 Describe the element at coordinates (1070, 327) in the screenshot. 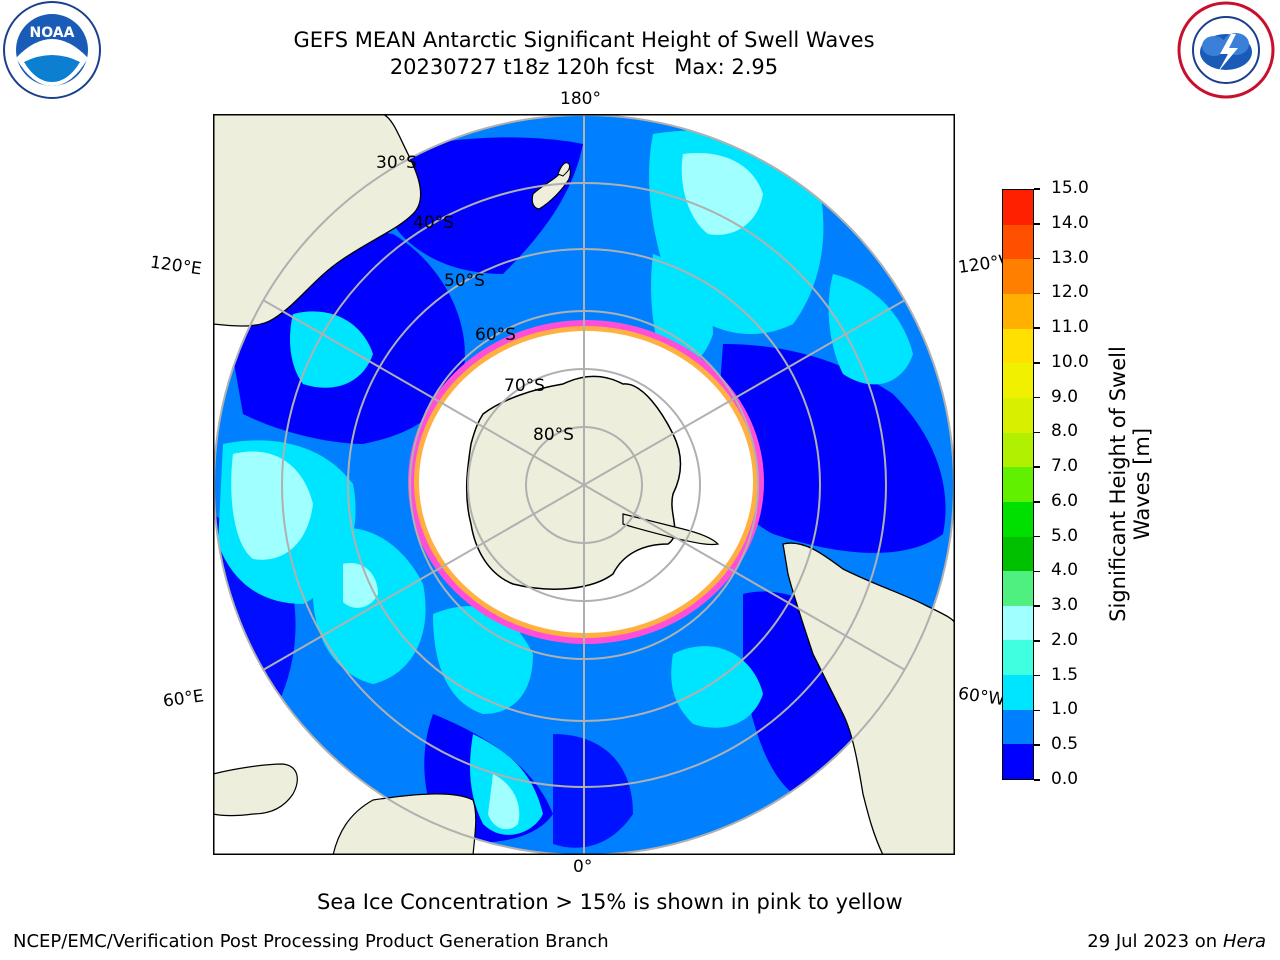

I see `colorbar-tick-label: 11.0` at that location.